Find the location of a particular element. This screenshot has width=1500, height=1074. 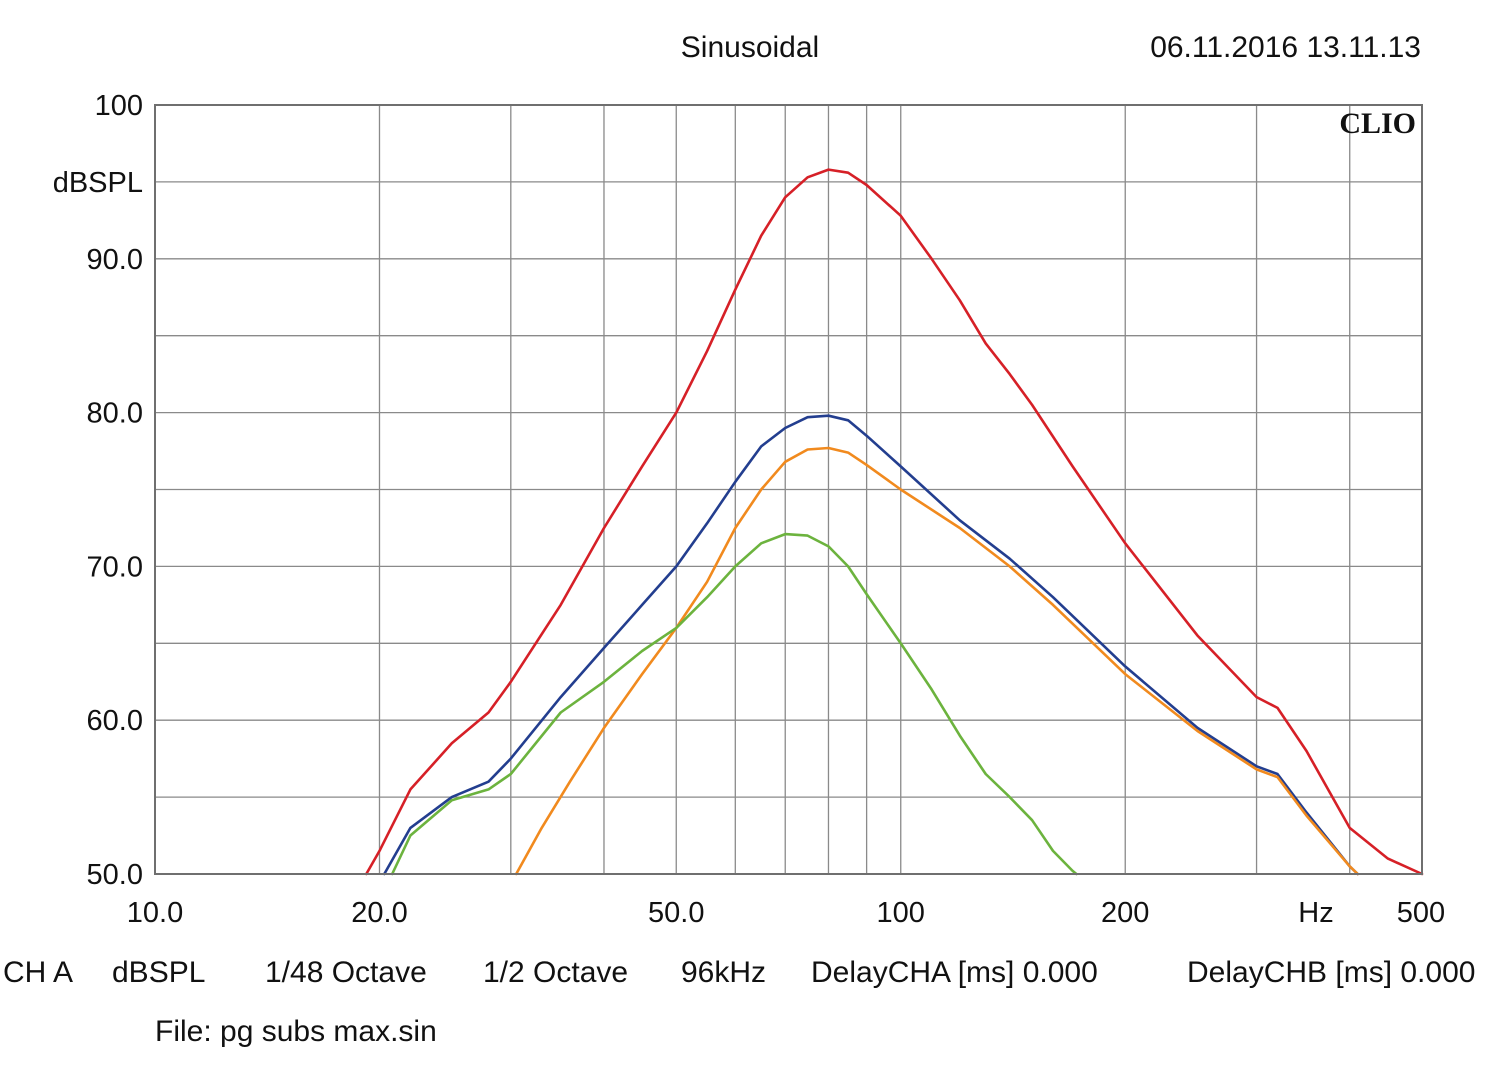

settings-item: 1/2 Octave is located at coordinates (555, 972).